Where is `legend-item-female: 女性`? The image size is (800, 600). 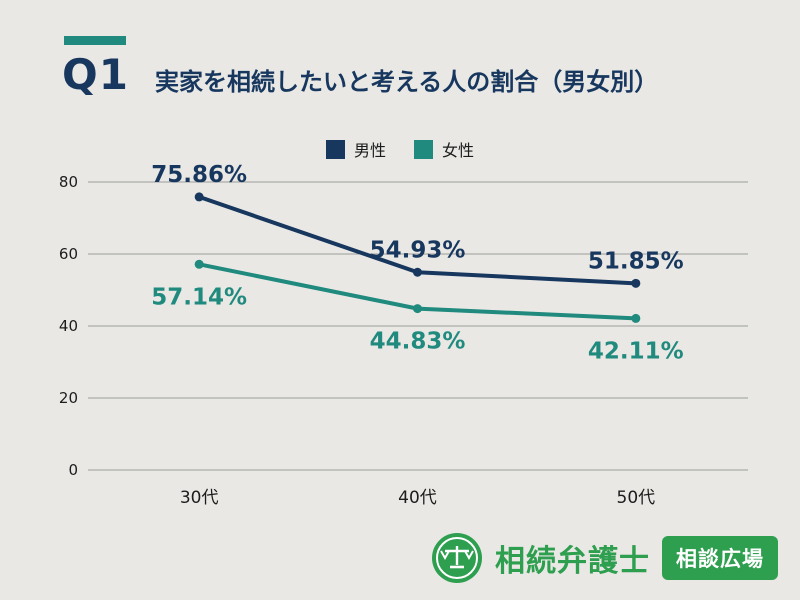 legend-item-female: 女性 is located at coordinates (444, 149).